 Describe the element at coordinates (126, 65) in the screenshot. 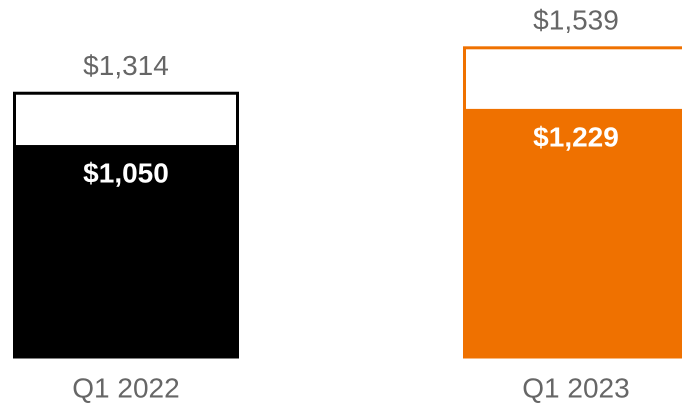

I see `total-label: $1,314` at that location.